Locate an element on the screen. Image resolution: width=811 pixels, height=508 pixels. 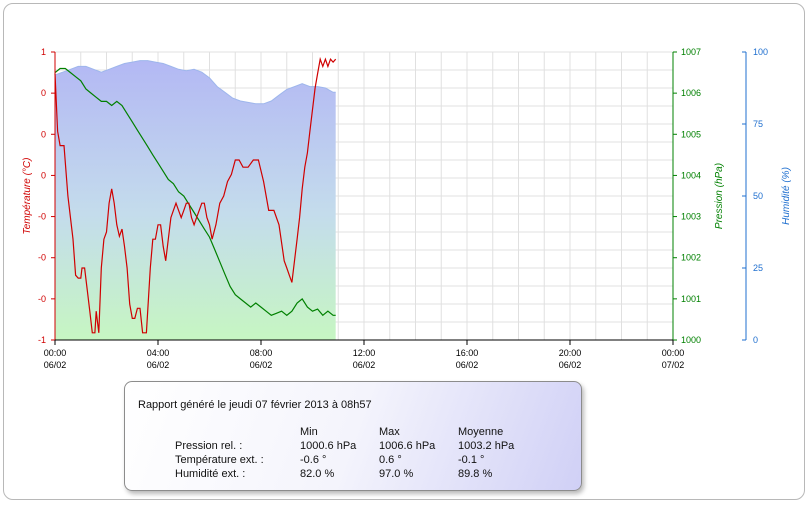
report-row-label: Température ext. : is located at coordinates (219, 460).